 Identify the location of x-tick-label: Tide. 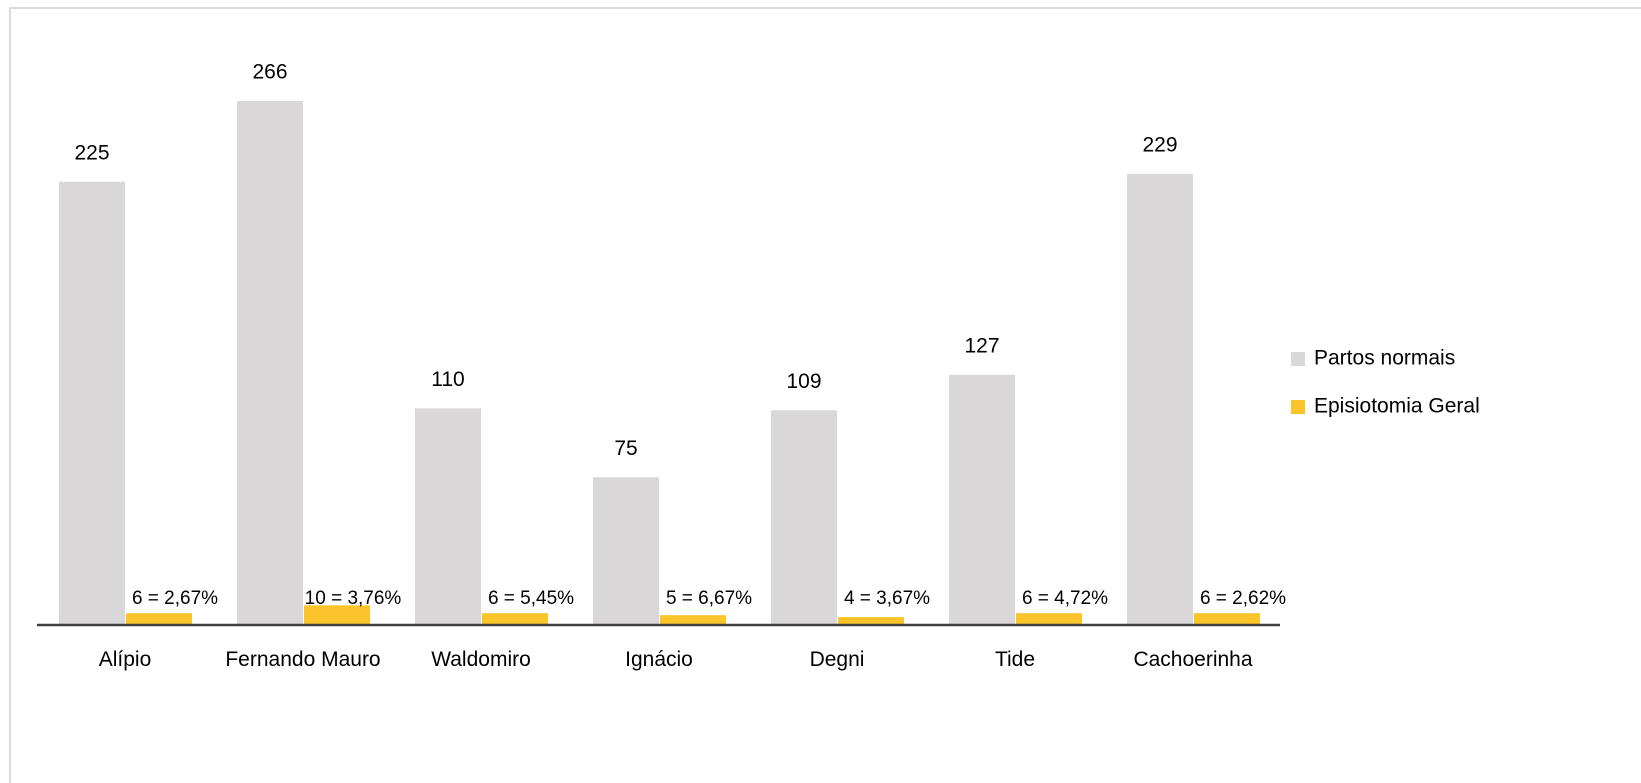
(1015, 659).